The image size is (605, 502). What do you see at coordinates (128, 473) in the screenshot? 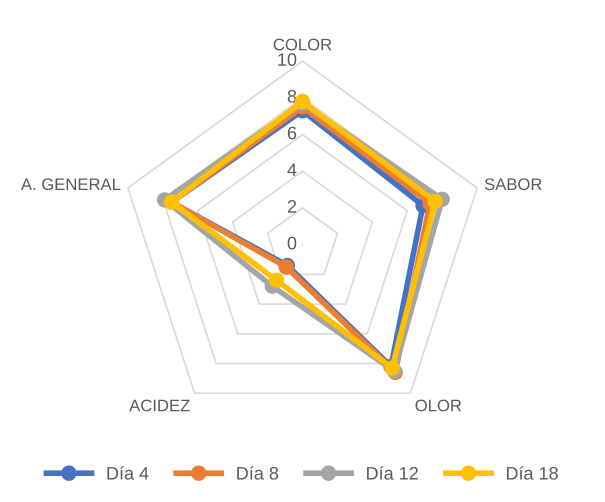
I see `legend-label: Día 4` at bounding box center [128, 473].